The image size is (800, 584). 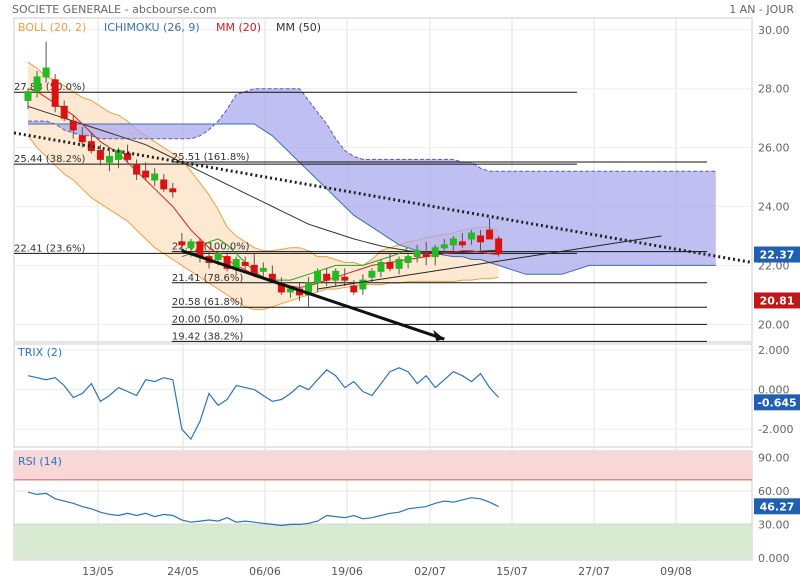 I want to click on level-label: 19.42 (38.2%), so click(x=207, y=336).